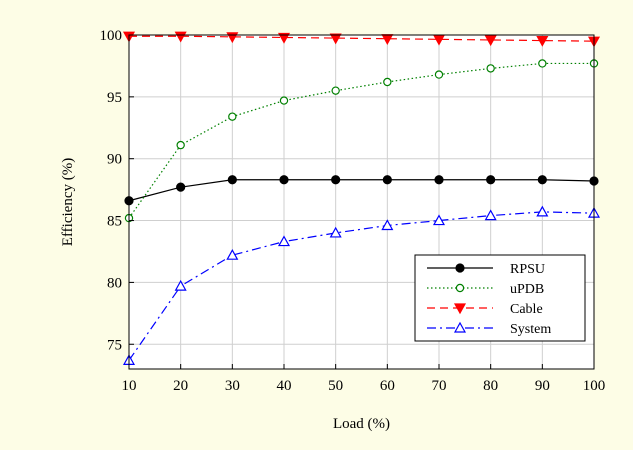 The height and width of the screenshot is (450, 633). What do you see at coordinates (114, 160) in the screenshot?
I see `y-tick-label: 90` at bounding box center [114, 160].